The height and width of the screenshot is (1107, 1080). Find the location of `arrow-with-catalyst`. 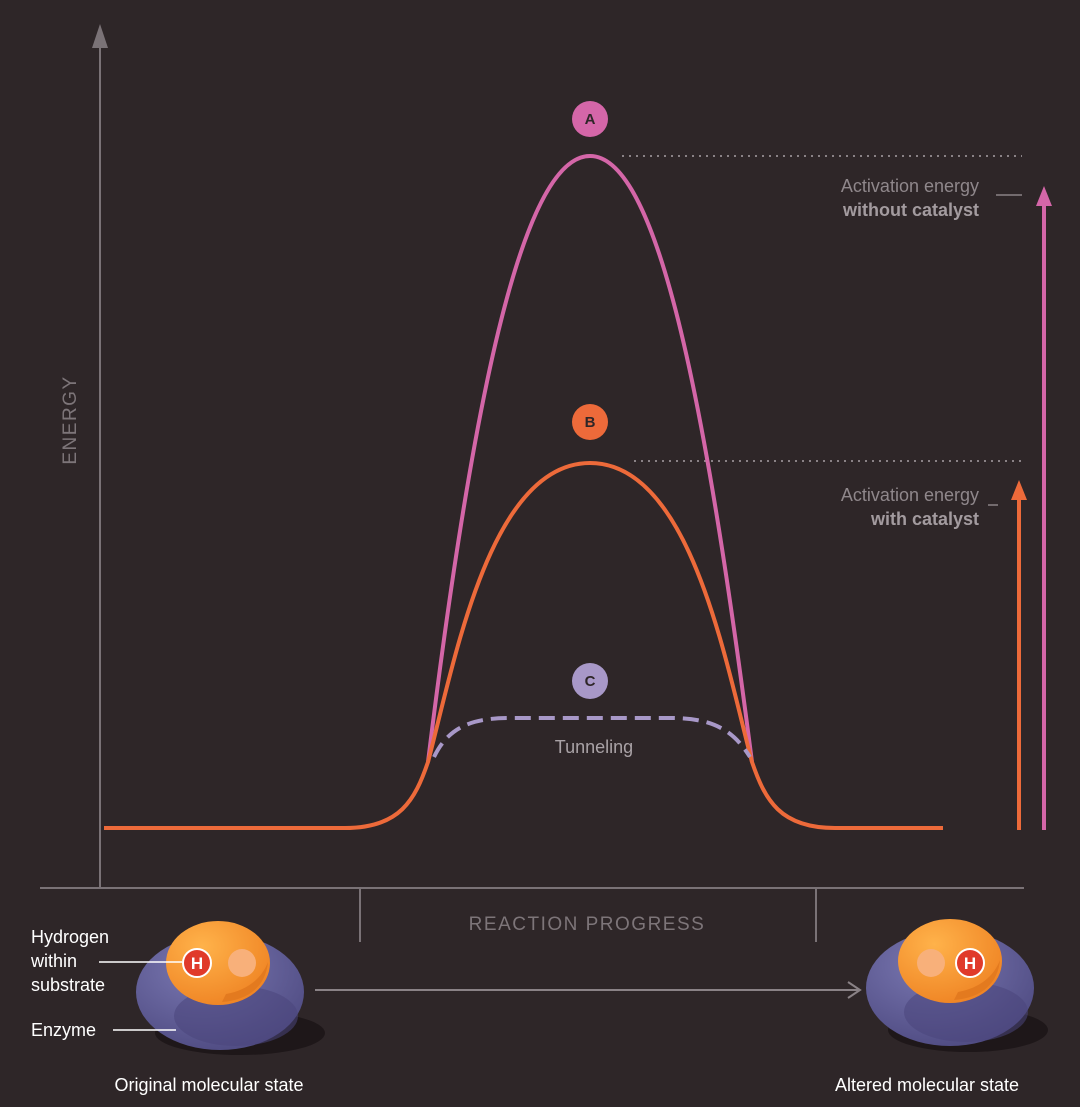

arrow-with-catalyst is located at coordinates (1019, 655).